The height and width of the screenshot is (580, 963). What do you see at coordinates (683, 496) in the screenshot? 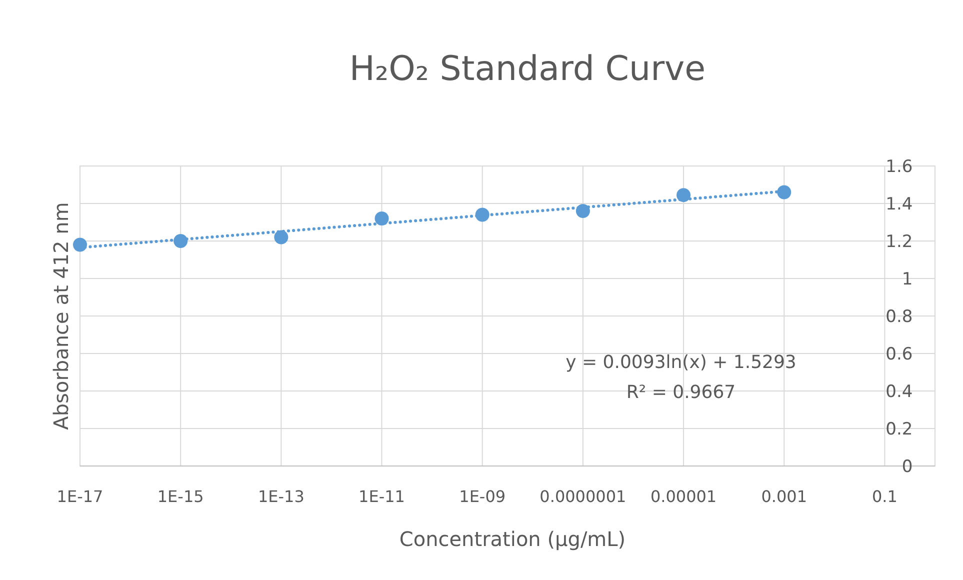
I see `x-tick-label: 0.00001` at bounding box center [683, 496].